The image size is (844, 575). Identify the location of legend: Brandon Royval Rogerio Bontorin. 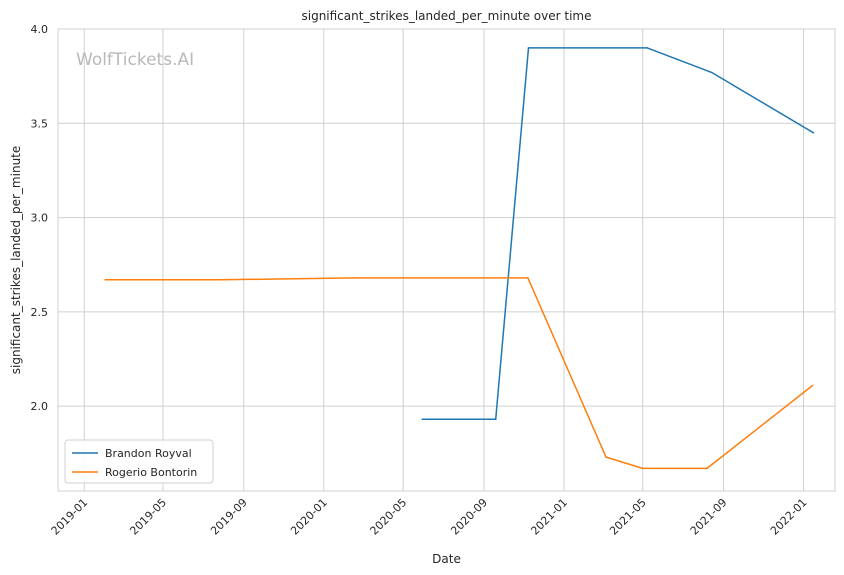
(139, 461).